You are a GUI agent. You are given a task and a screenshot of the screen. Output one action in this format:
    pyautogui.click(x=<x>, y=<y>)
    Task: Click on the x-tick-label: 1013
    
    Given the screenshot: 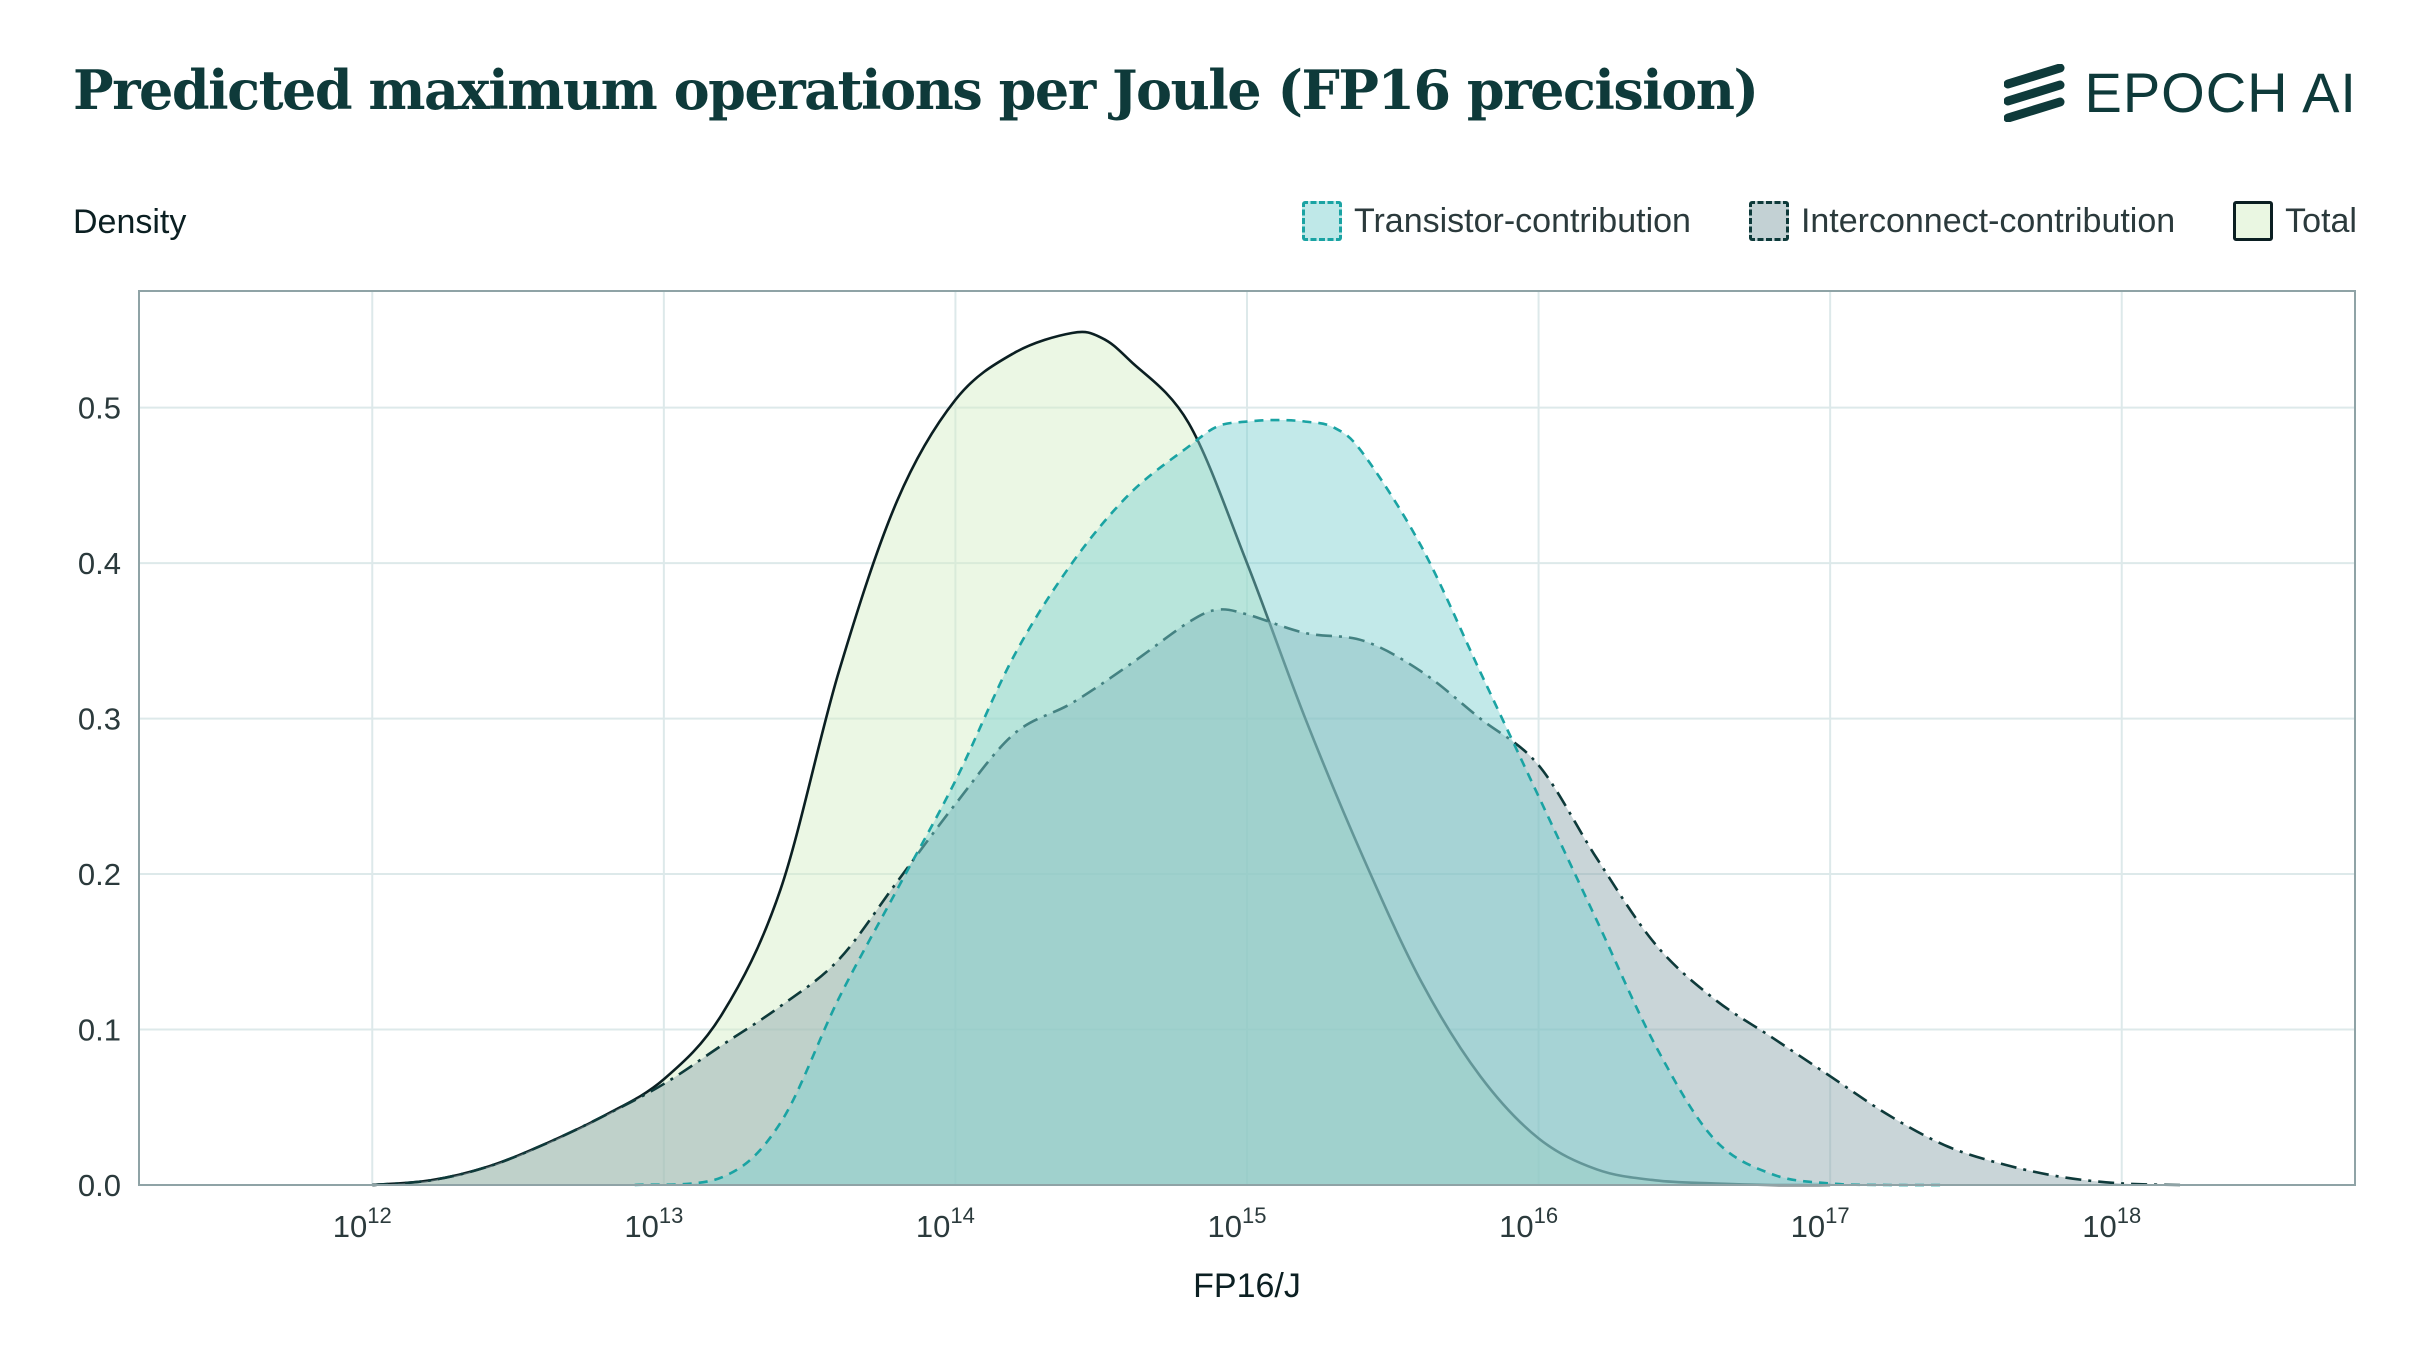 What is the action you would take?
    pyautogui.click(x=653, y=1223)
    